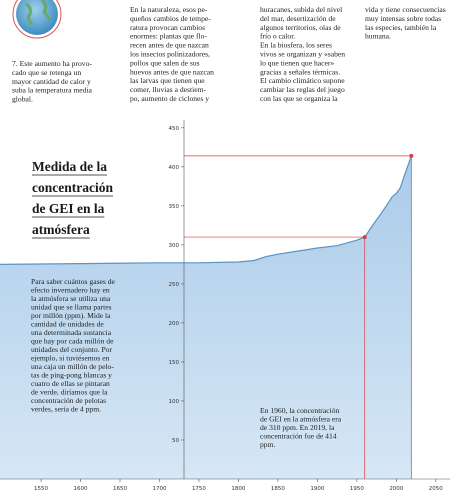 The image size is (450, 494). What do you see at coordinates (169, 9) in the screenshot?
I see `column-text: En la naturaleza, esos pe-` at bounding box center [169, 9].